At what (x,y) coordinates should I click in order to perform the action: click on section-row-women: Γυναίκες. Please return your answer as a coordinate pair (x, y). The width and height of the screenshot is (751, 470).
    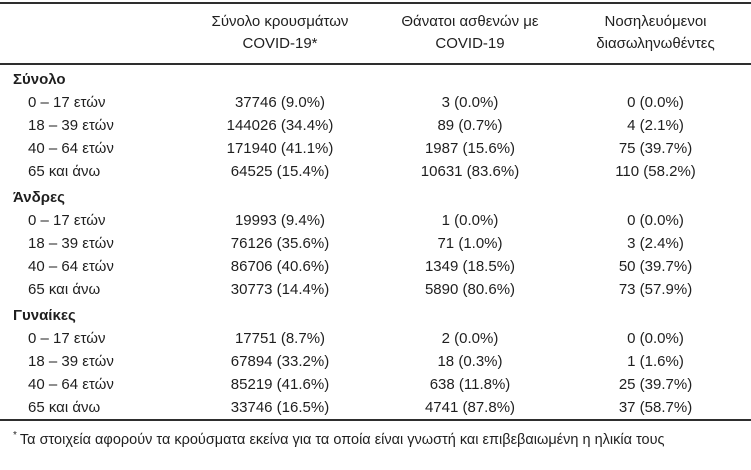
    Looking at the image, I should click on (375, 314).